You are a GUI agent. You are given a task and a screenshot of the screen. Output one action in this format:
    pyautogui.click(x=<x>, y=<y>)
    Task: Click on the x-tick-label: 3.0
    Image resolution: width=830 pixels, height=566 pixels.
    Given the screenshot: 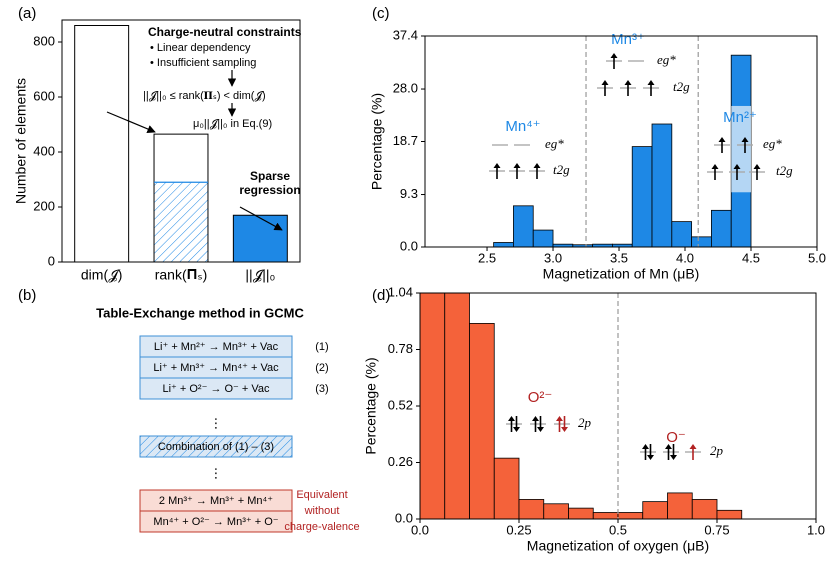 What is the action you would take?
    pyautogui.click(x=553, y=257)
    